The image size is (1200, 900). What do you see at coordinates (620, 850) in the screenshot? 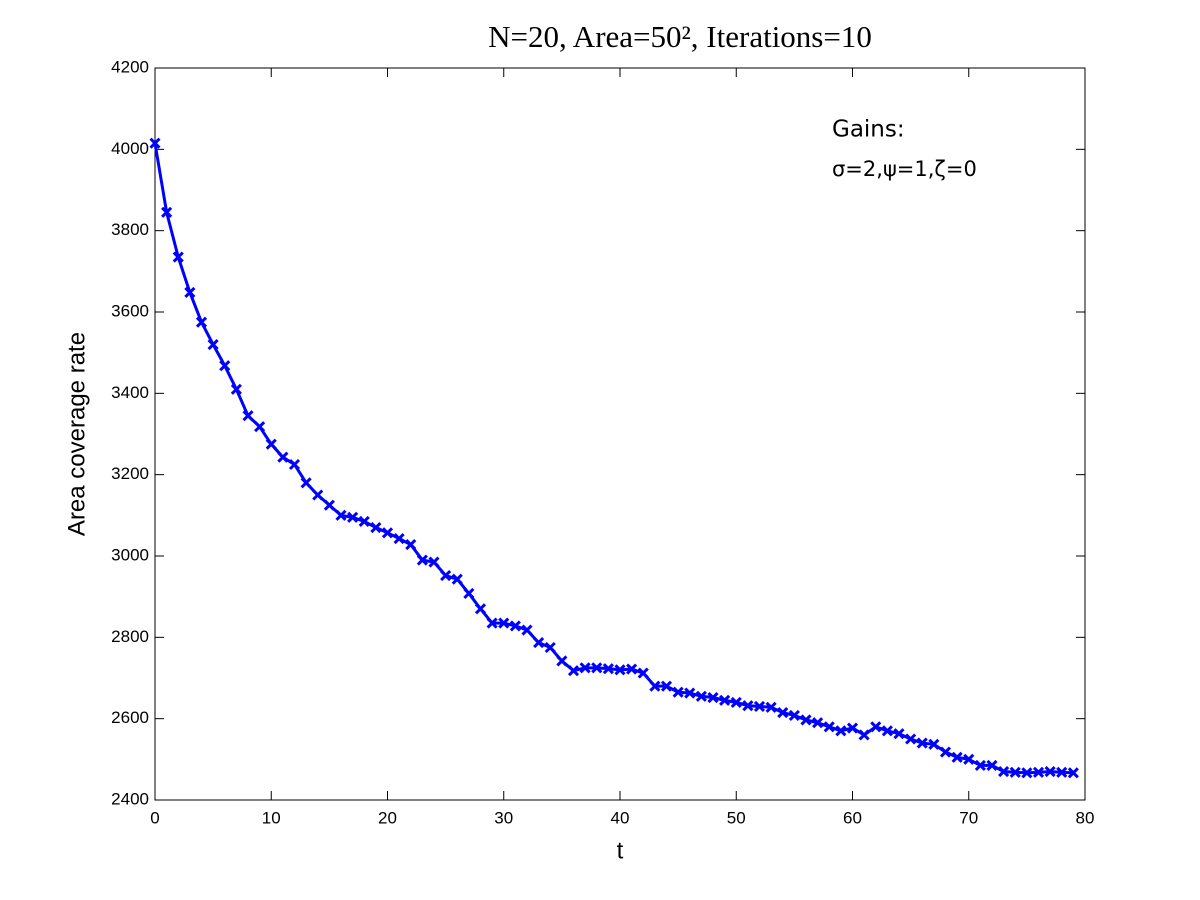
I see `x-axis-label: t` at bounding box center [620, 850].